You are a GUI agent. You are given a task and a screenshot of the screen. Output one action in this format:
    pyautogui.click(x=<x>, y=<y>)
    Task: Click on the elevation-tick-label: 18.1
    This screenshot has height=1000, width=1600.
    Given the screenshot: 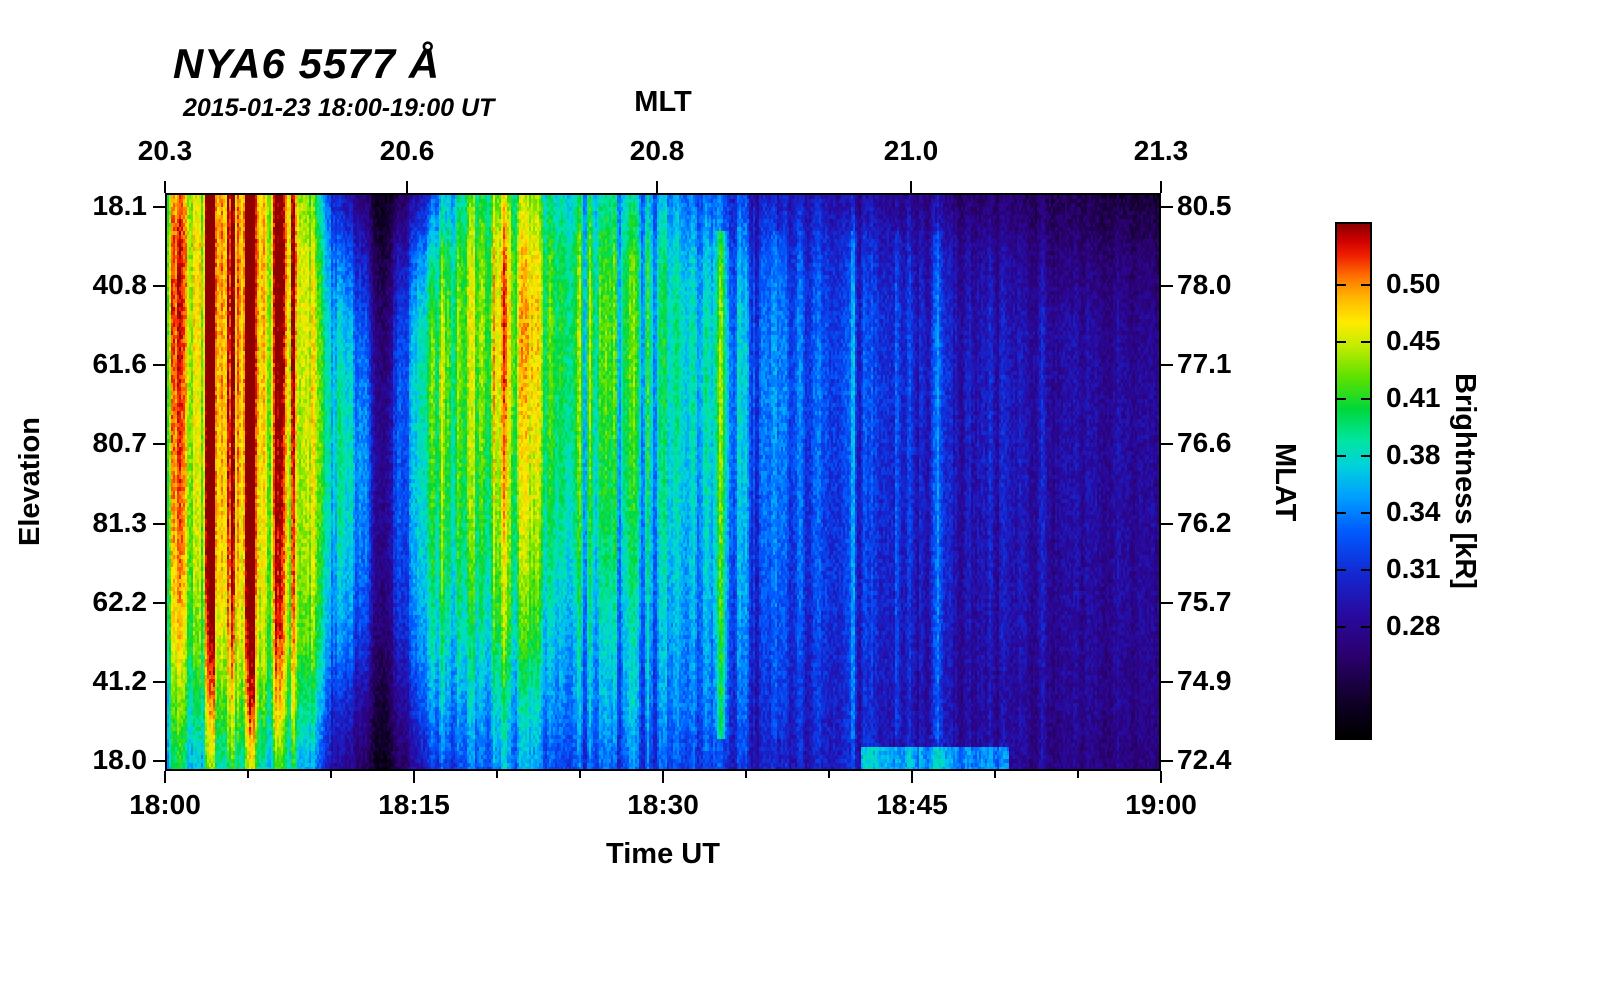 What is the action you would take?
    pyautogui.click(x=120, y=205)
    